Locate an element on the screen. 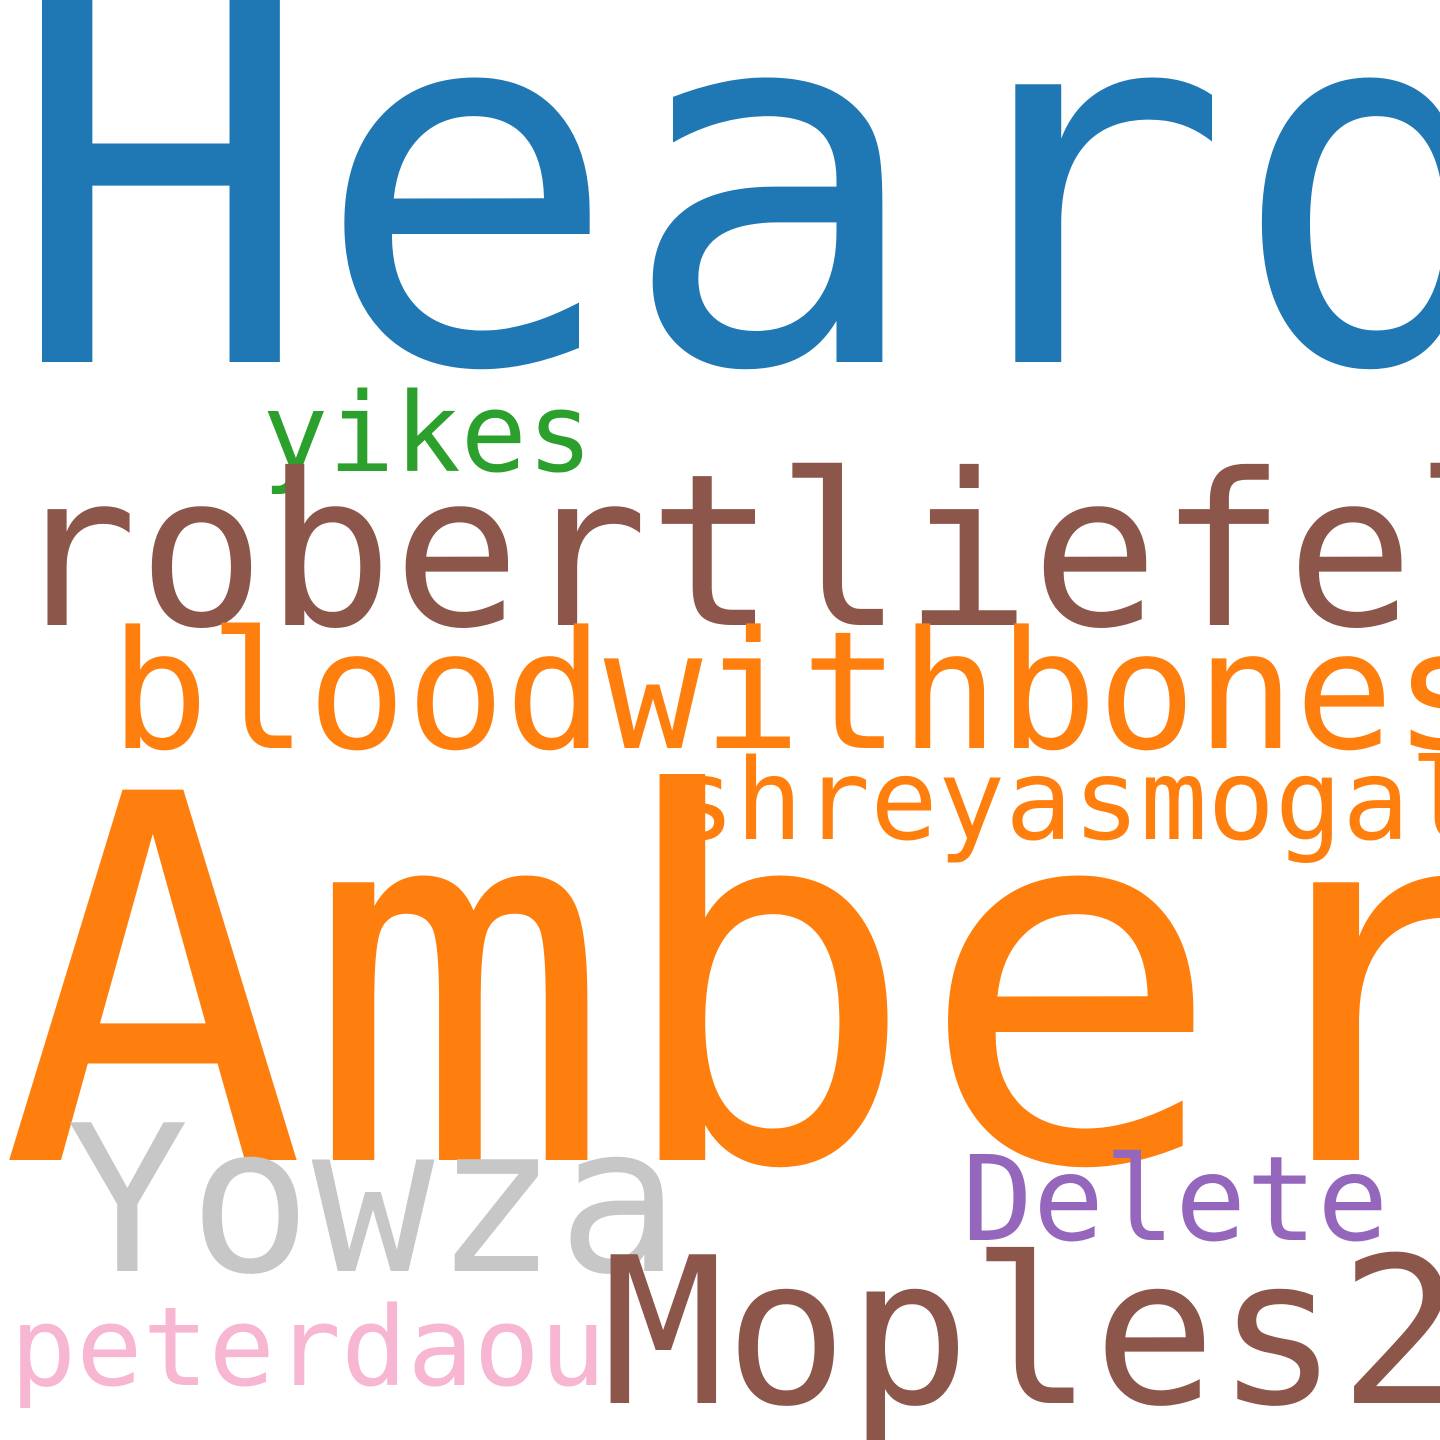 The width and height of the screenshot is (1440, 1440). word-shreyasmogal: shreyasmogal is located at coordinates (1054, 801).